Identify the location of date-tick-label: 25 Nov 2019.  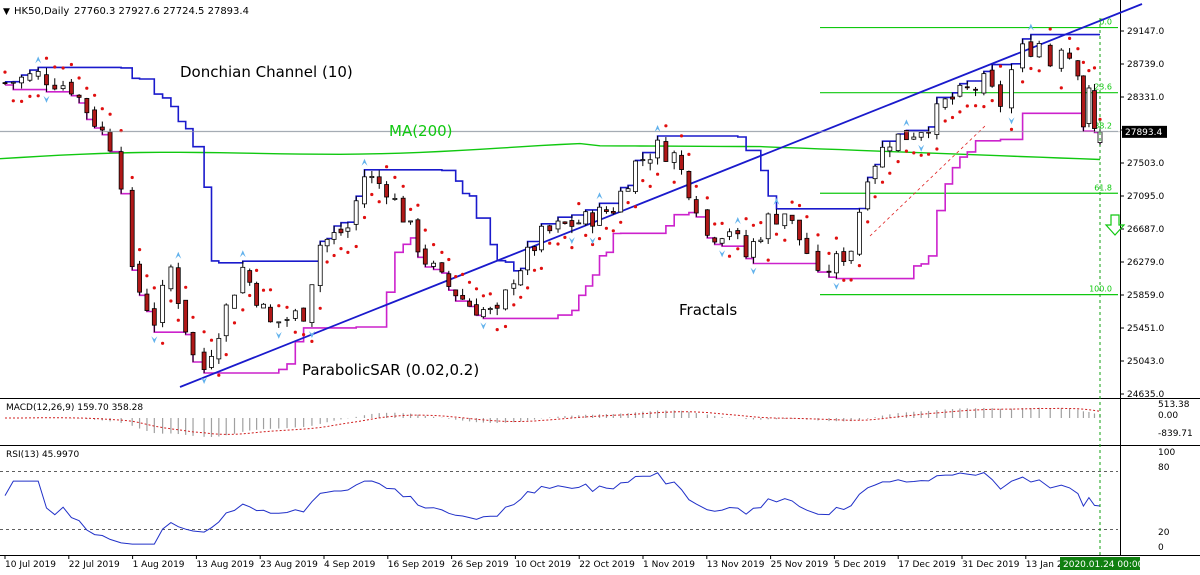
(800, 565).